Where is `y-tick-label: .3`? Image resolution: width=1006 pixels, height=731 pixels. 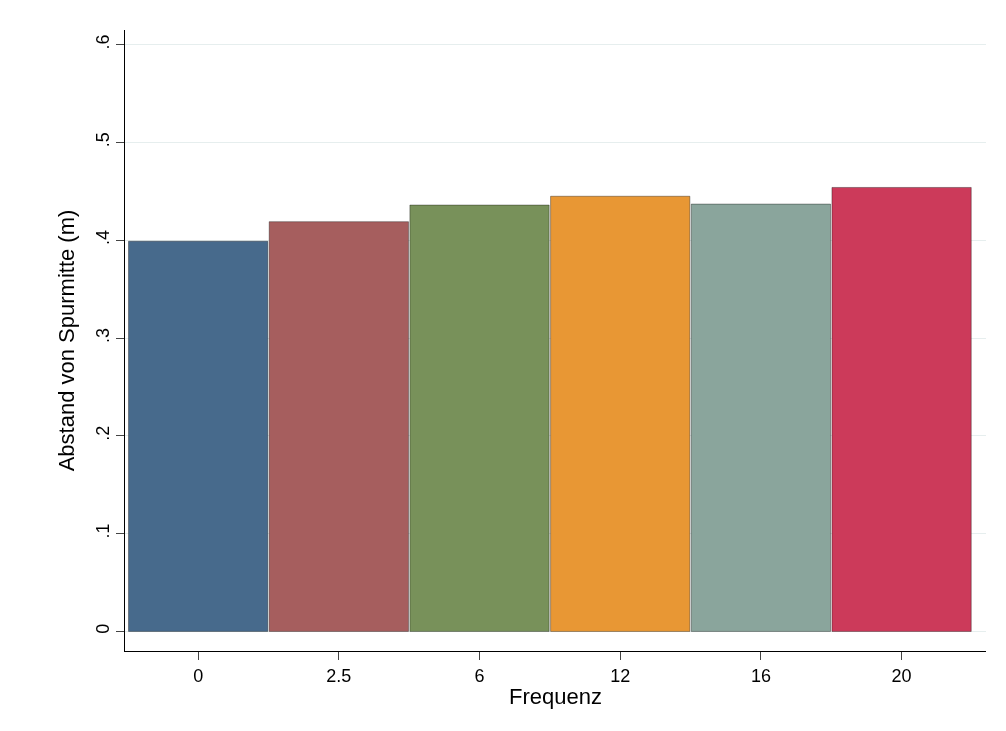
y-tick-label: .3 is located at coordinates (102, 335).